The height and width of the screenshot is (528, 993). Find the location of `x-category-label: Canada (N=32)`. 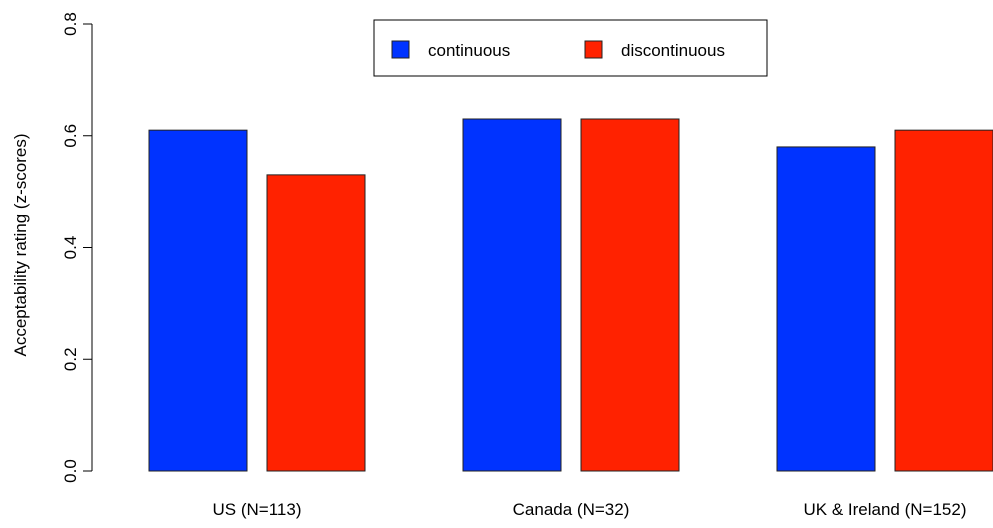

x-category-label: Canada (N=32) is located at coordinates (571, 509).